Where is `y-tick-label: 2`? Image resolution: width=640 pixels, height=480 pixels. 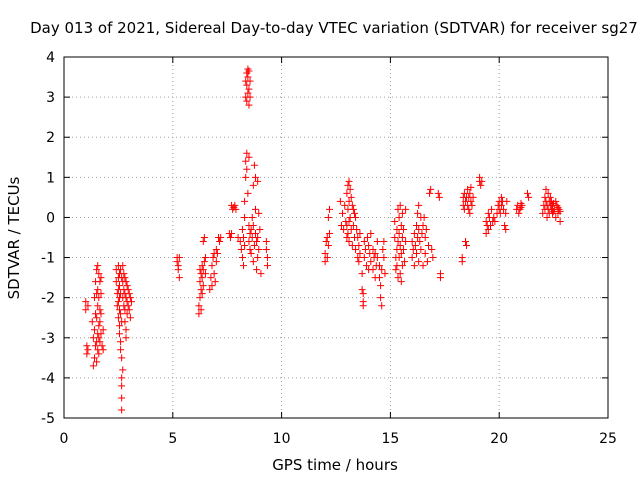
y-tick-label: 2 is located at coordinates (50, 138).